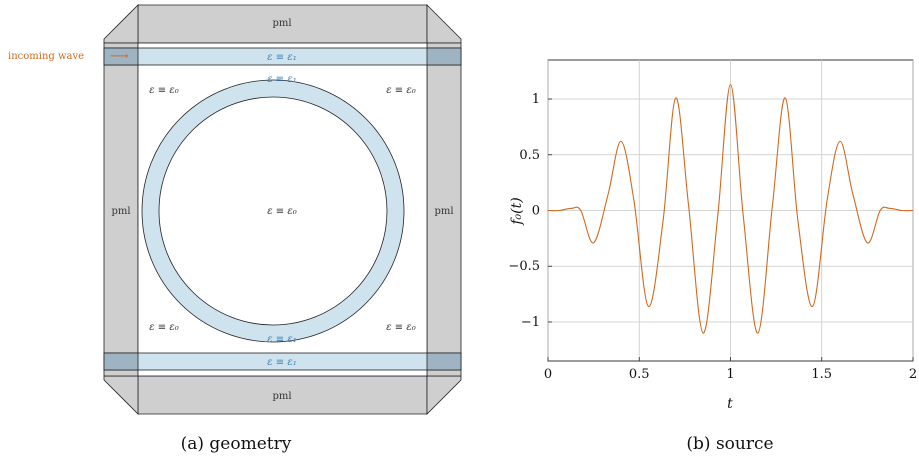  I want to click on top-waveguide-left-pml, so click(121, 56).